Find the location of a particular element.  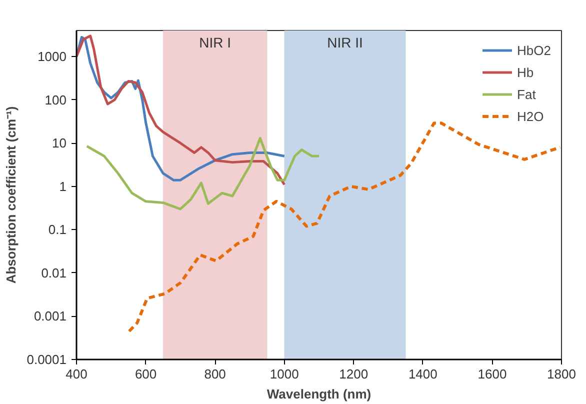

y-tick-label: 0.0001 is located at coordinates (46, 359).